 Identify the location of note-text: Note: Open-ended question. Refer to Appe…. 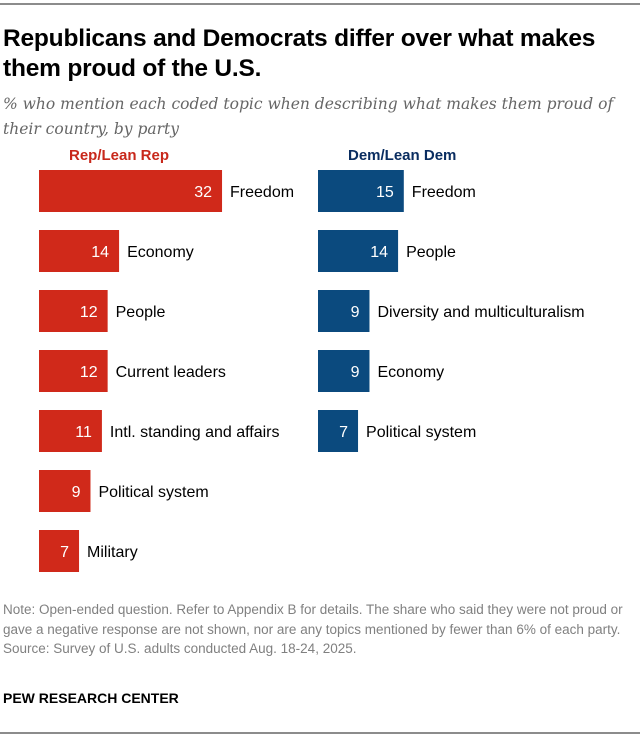
(313, 619).